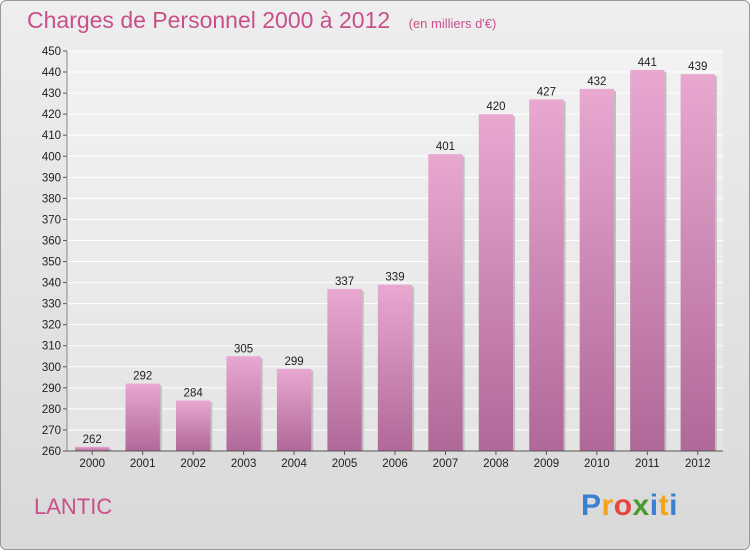 This screenshot has height=550, width=750. I want to click on x-tick-label: 2012, so click(698, 464).